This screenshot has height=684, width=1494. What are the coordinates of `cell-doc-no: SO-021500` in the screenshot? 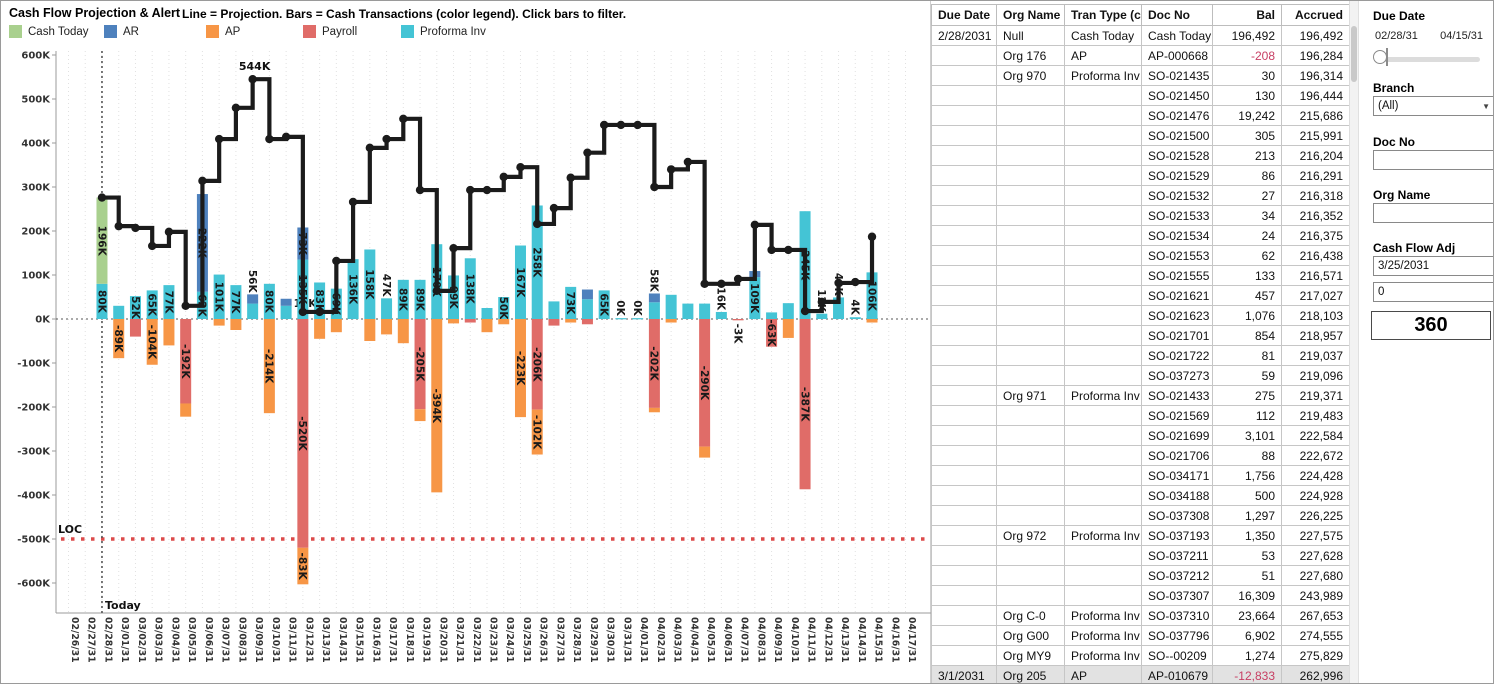 It's located at (1177, 135).